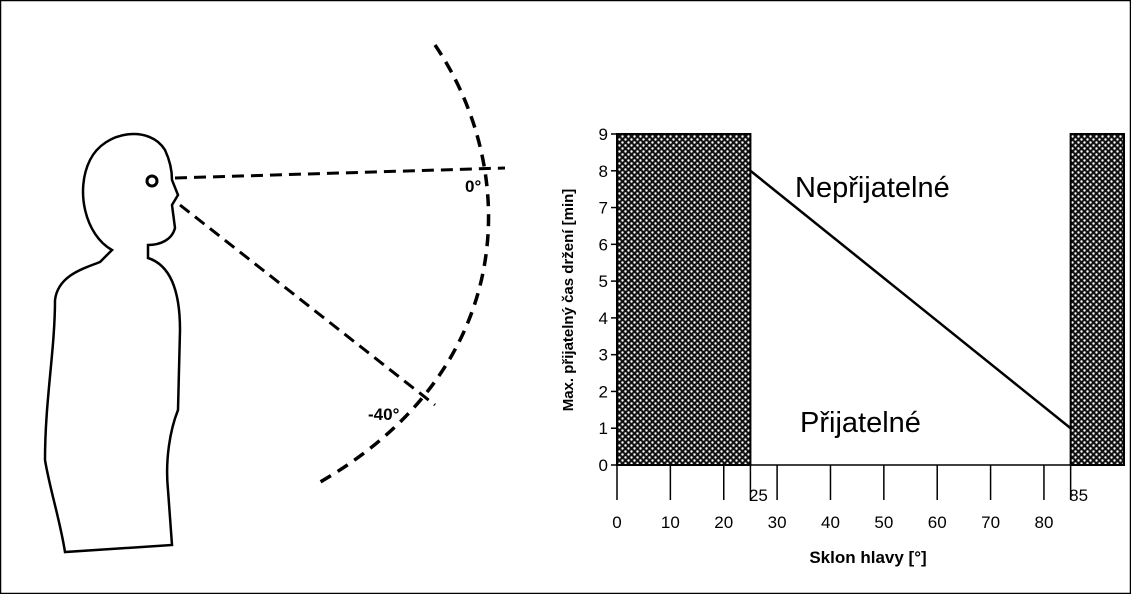  Describe the element at coordinates (1043, 522) in the screenshot. I see `x-tick-label: 80` at that location.